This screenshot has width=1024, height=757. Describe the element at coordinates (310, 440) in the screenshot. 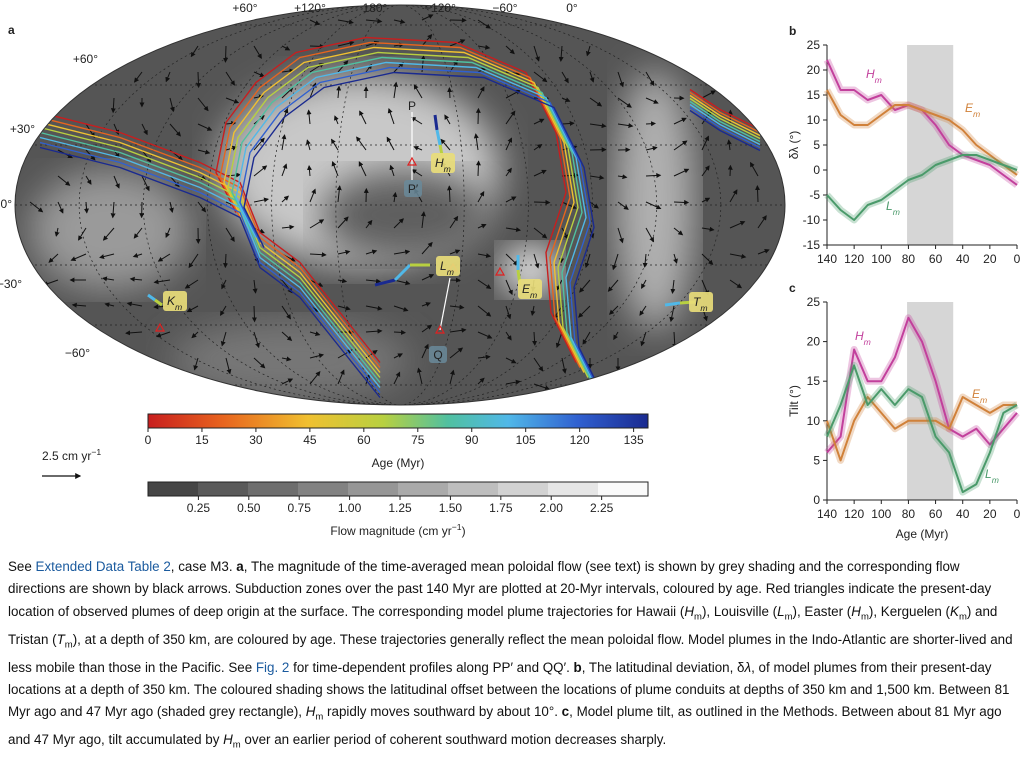

I see `colorbar-tick-label: 45` at that location.